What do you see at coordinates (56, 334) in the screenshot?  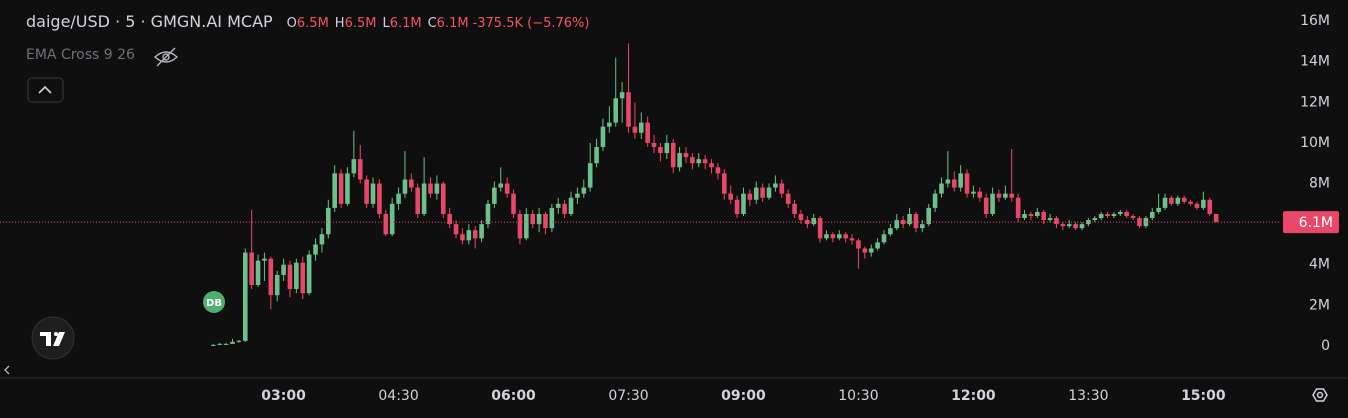 I see `logo-dot` at bounding box center [56, 334].